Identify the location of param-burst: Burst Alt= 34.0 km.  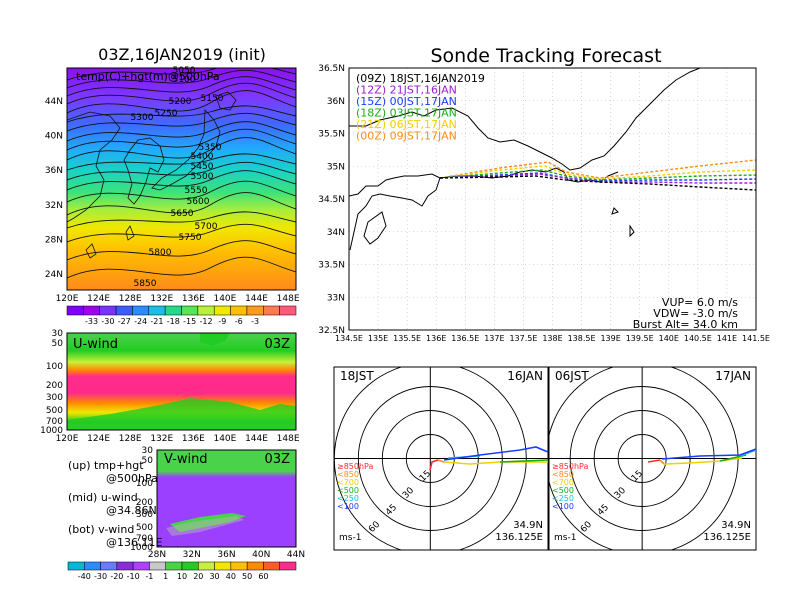
(685, 324).